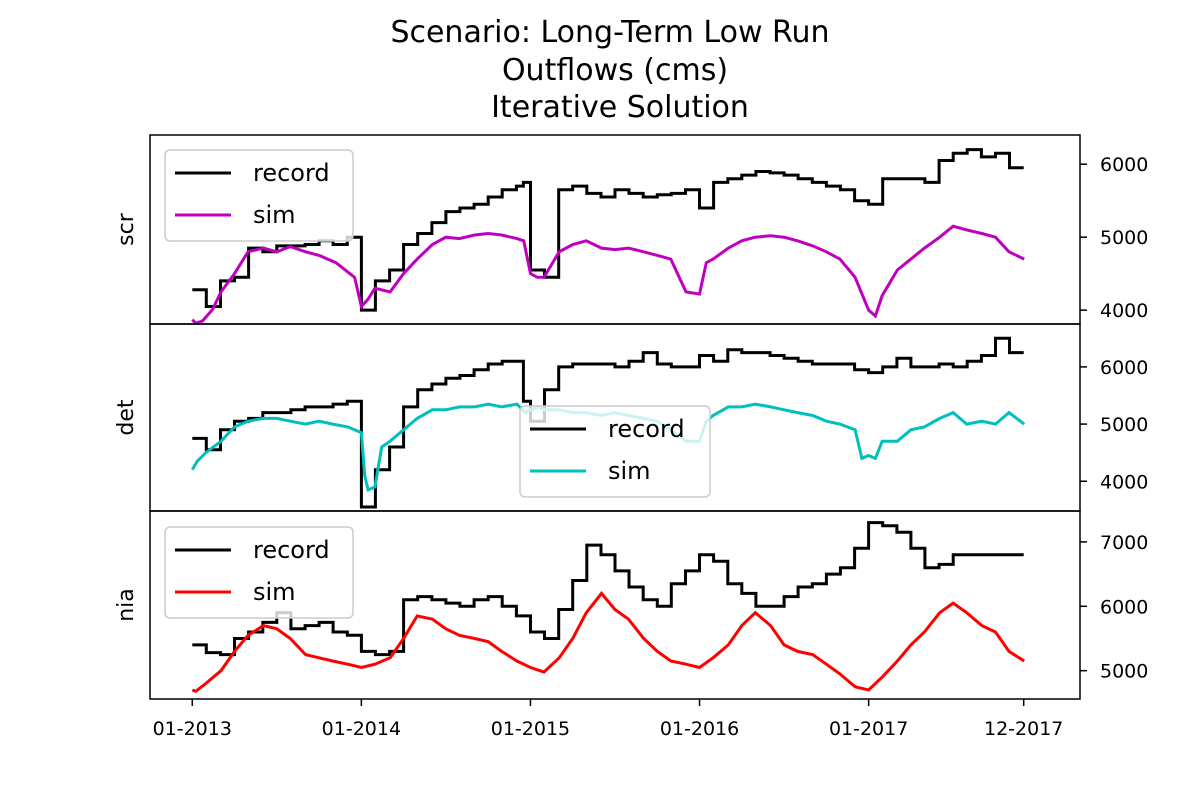  I want to click on x-tick-label-01-2017: 01-2017, so click(868, 729).